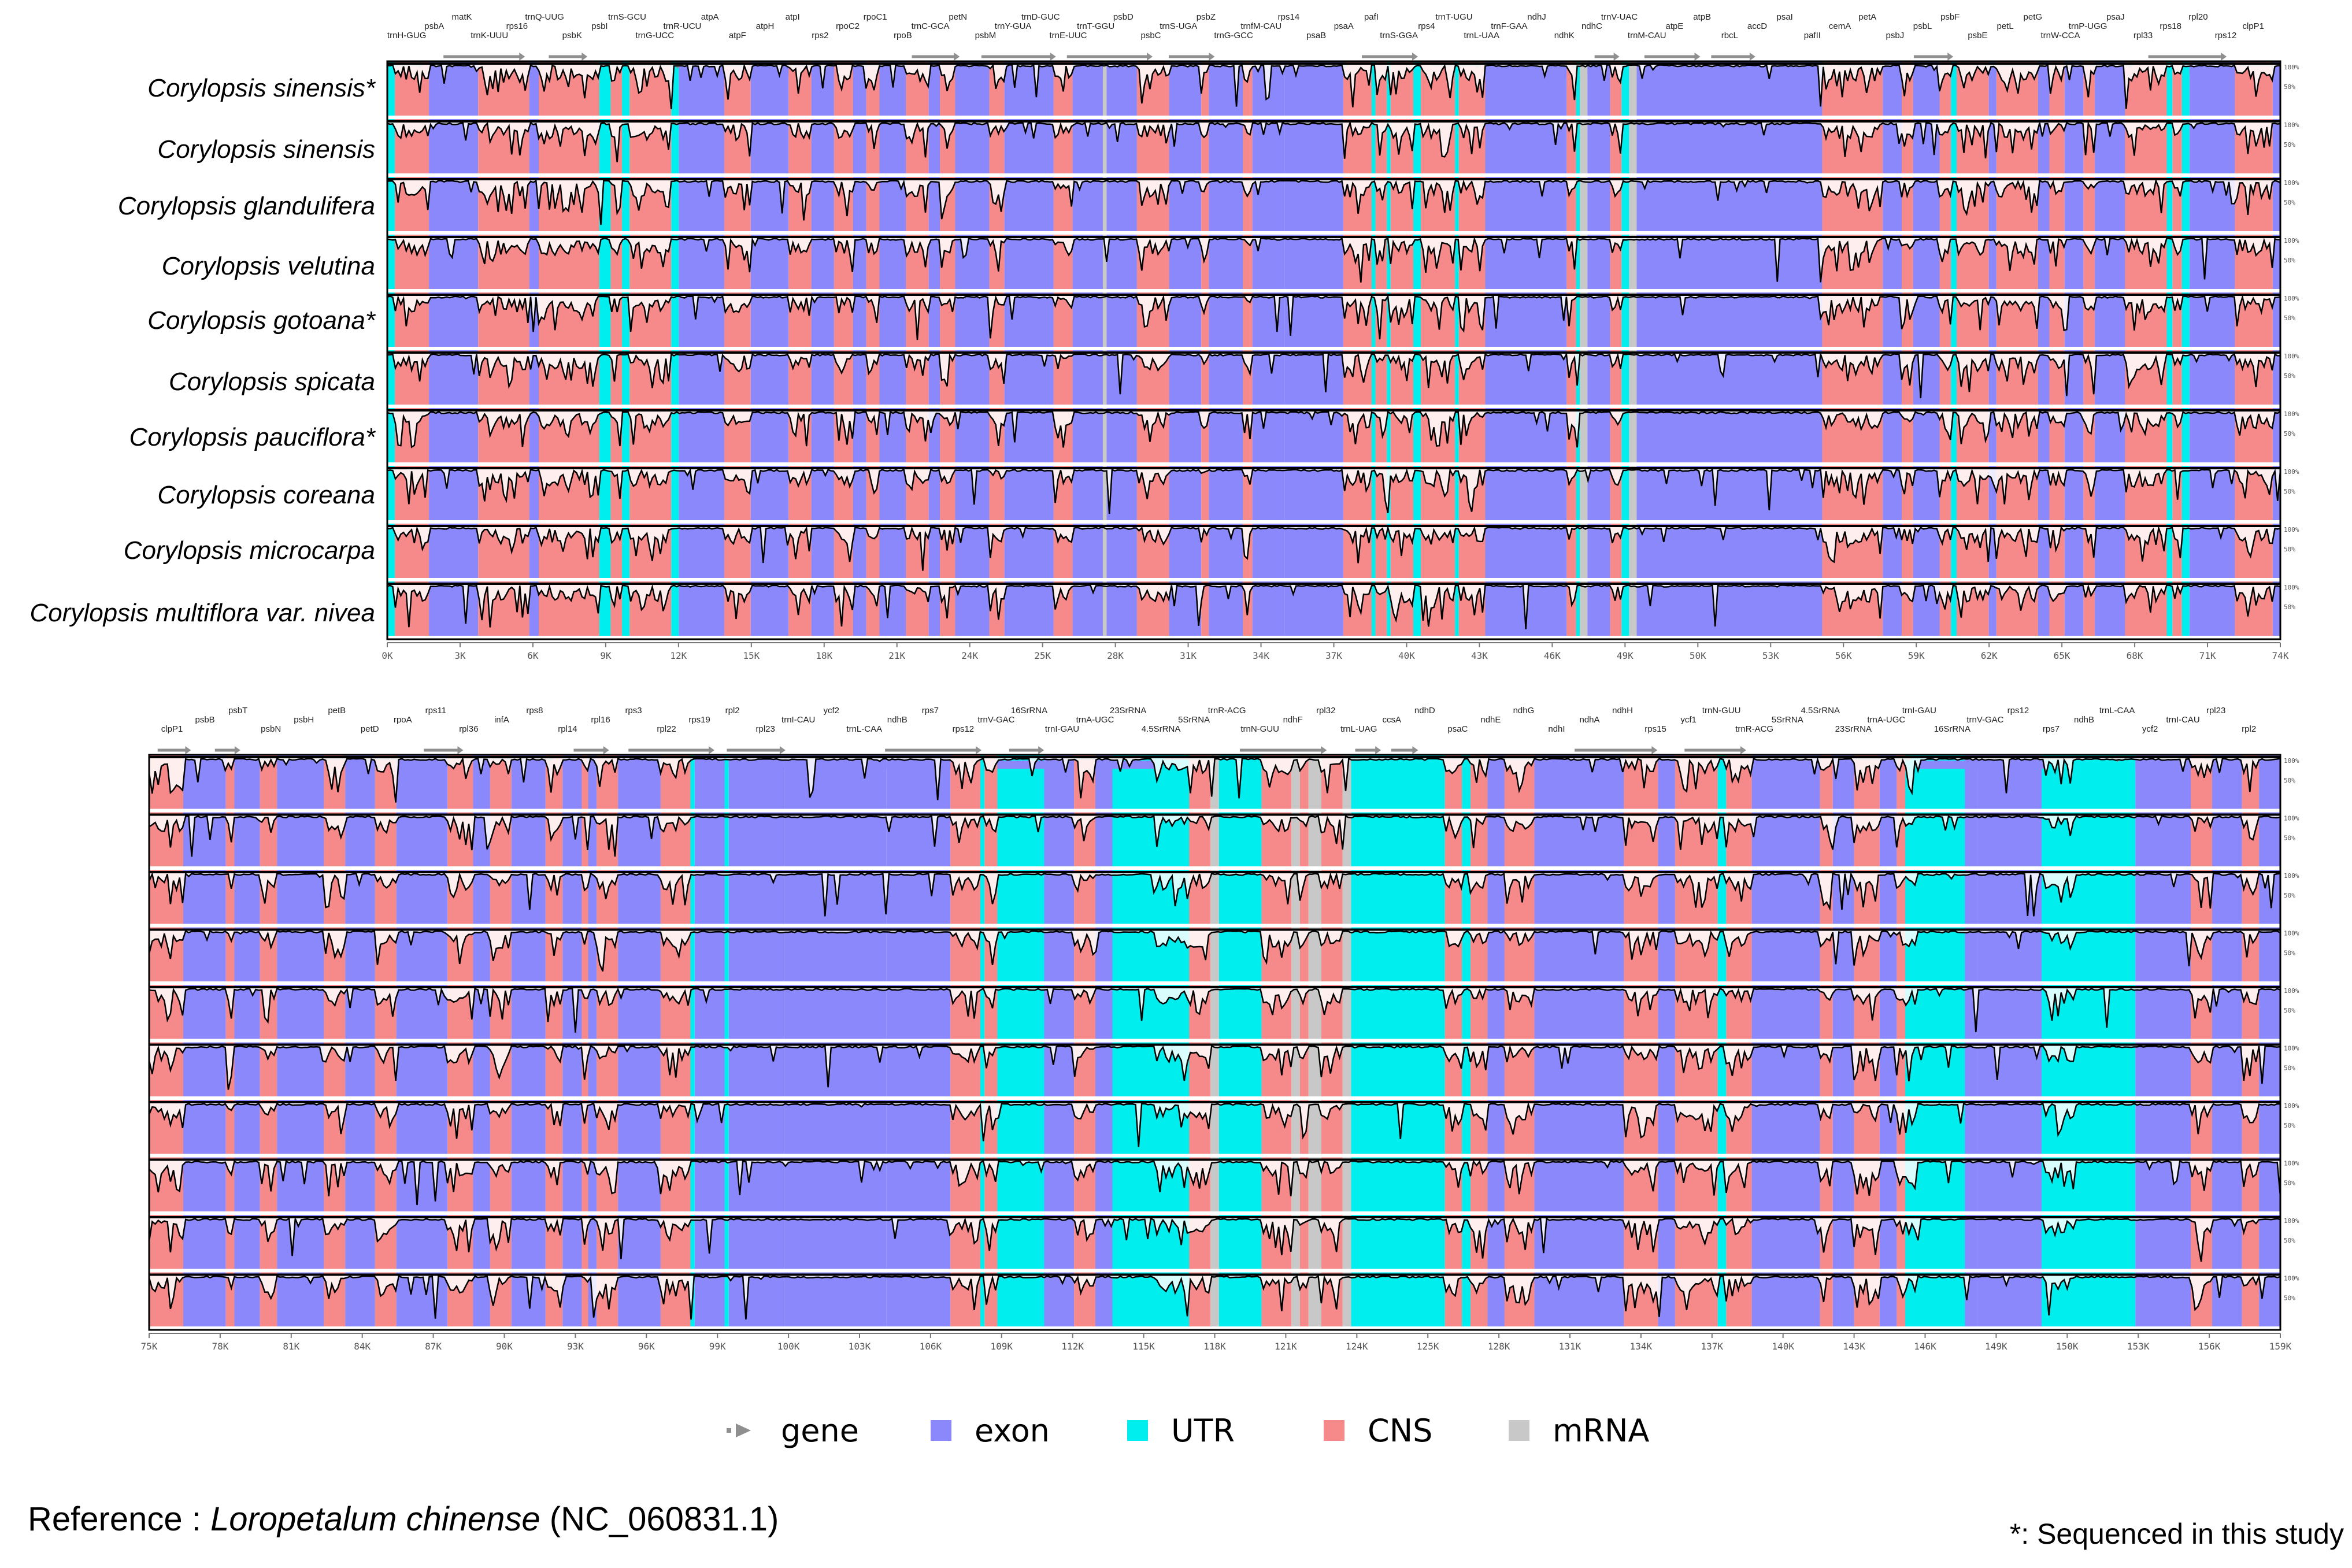  Describe the element at coordinates (1151, 35) in the screenshot. I see `gene-label: psbC` at that location.